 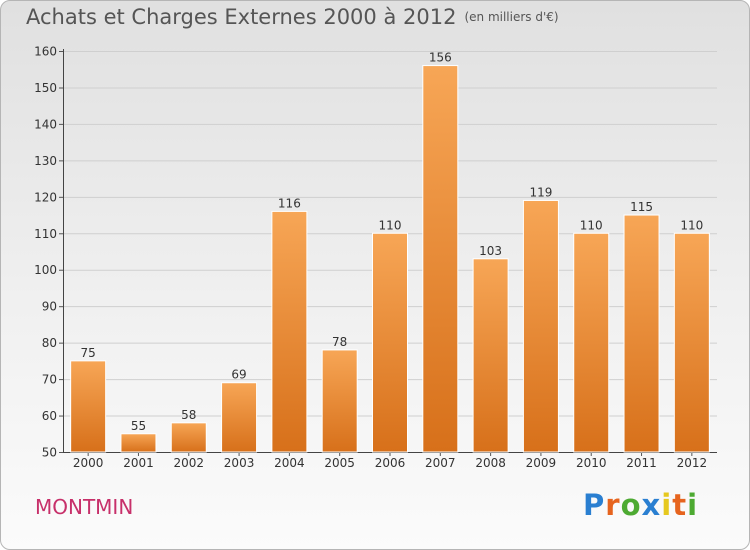 I want to click on data-label: 78, so click(x=339, y=342).